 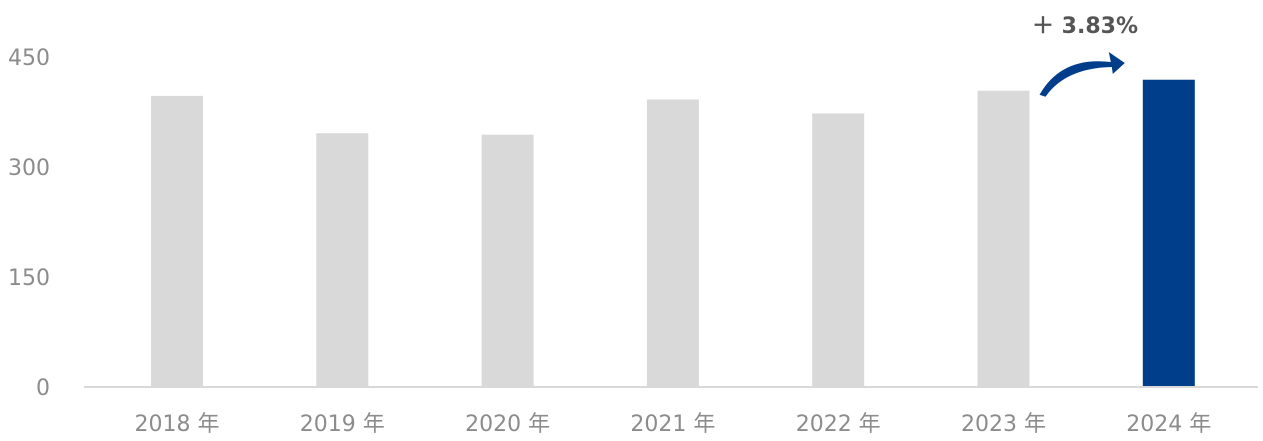 What do you see at coordinates (29, 58) in the screenshot?
I see `y-tick-label: 450` at bounding box center [29, 58].